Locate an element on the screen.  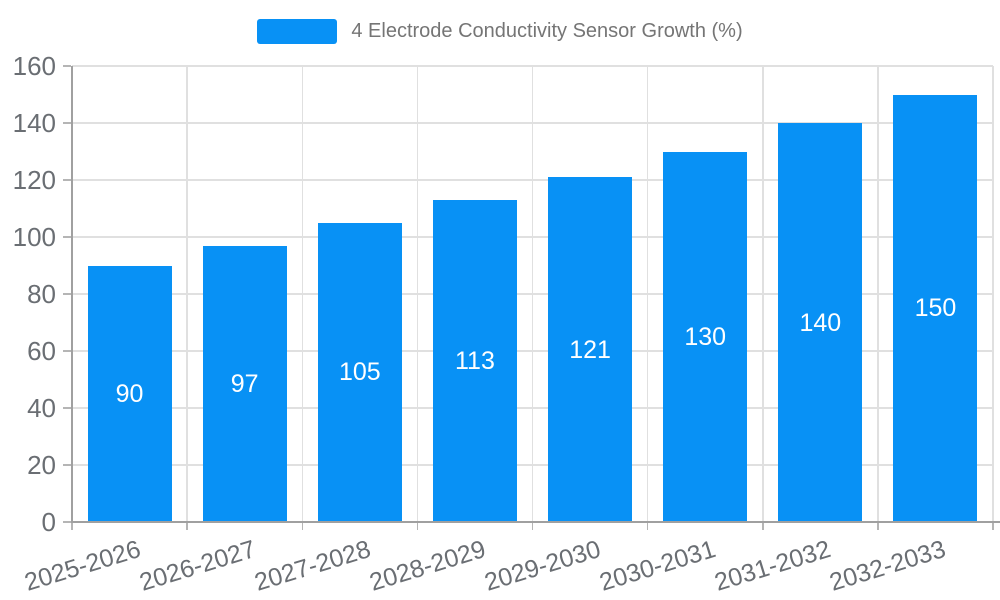
bar-value-label: 140 is located at coordinates (820, 322).